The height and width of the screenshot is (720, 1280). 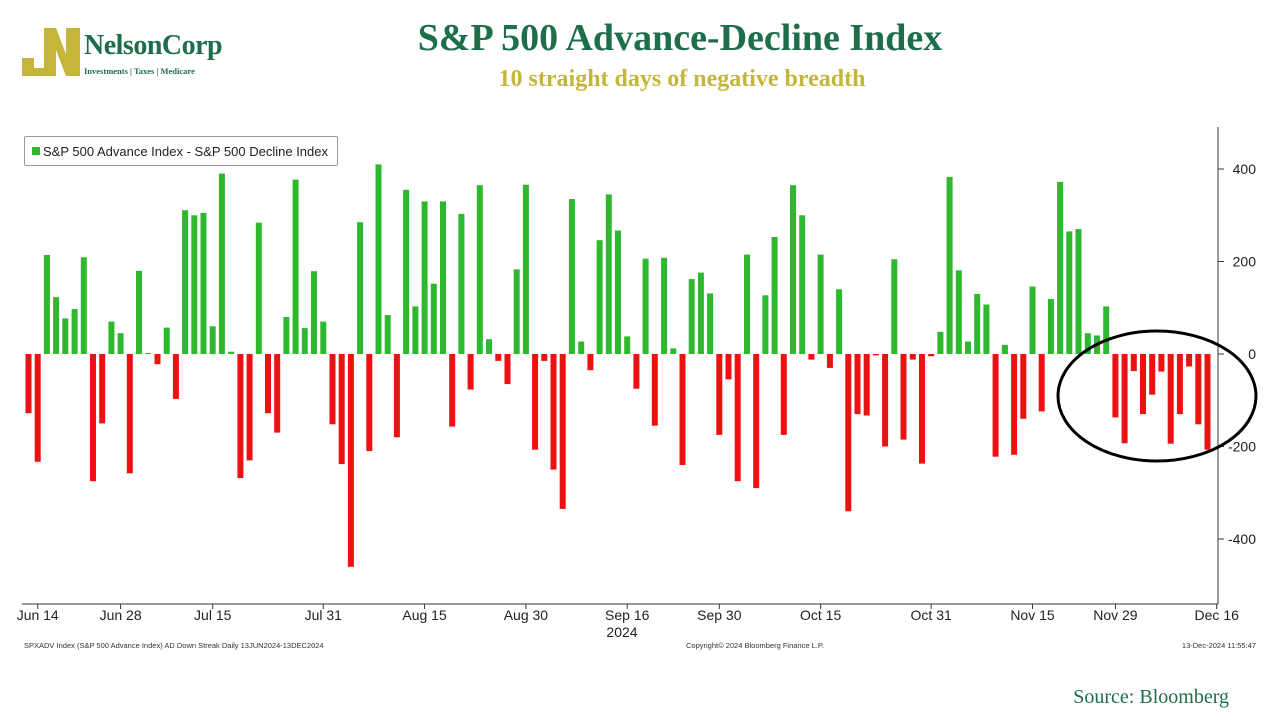 I want to click on logo-mark-icon, so click(x=51, y=52).